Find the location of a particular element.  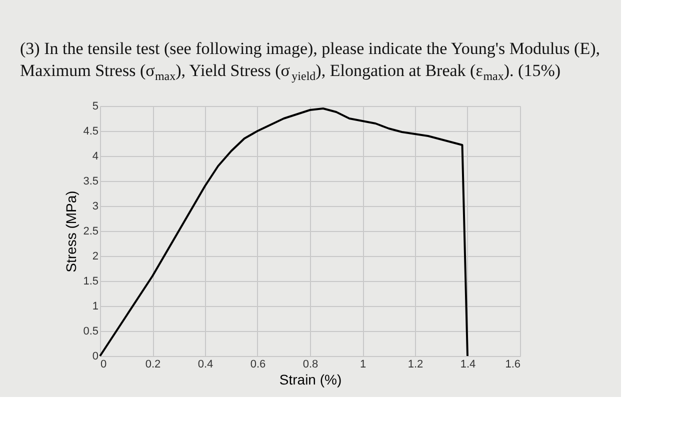

y-tick-label: 2 is located at coordinates (95, 256).